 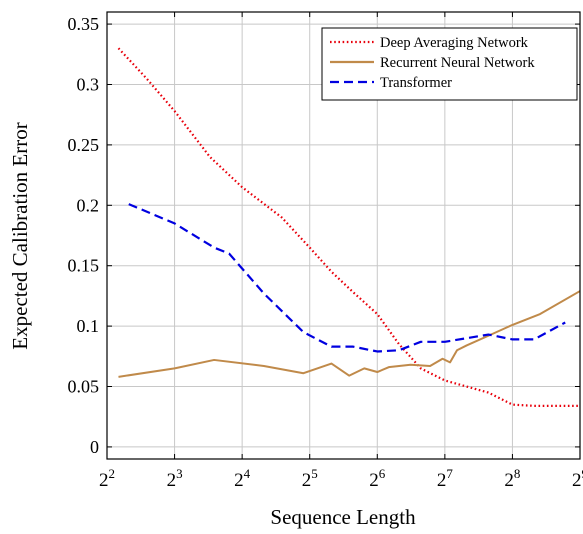 What do you see at coordinates (88, 326) in the screenshot?
I see `y-tick-label: 0.1` at bounding box center [88, 326].